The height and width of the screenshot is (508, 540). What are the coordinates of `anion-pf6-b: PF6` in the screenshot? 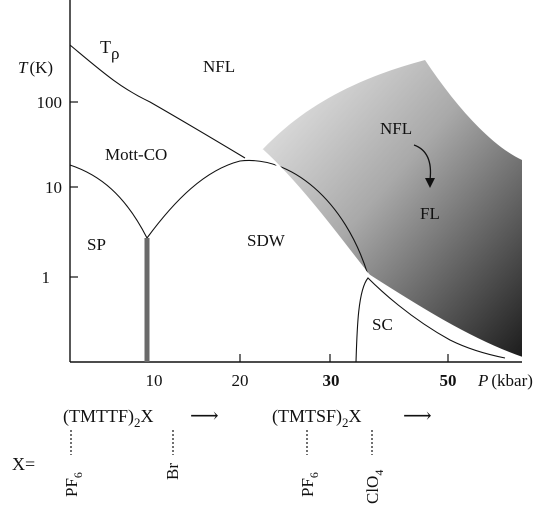 It's located at (309, 484).